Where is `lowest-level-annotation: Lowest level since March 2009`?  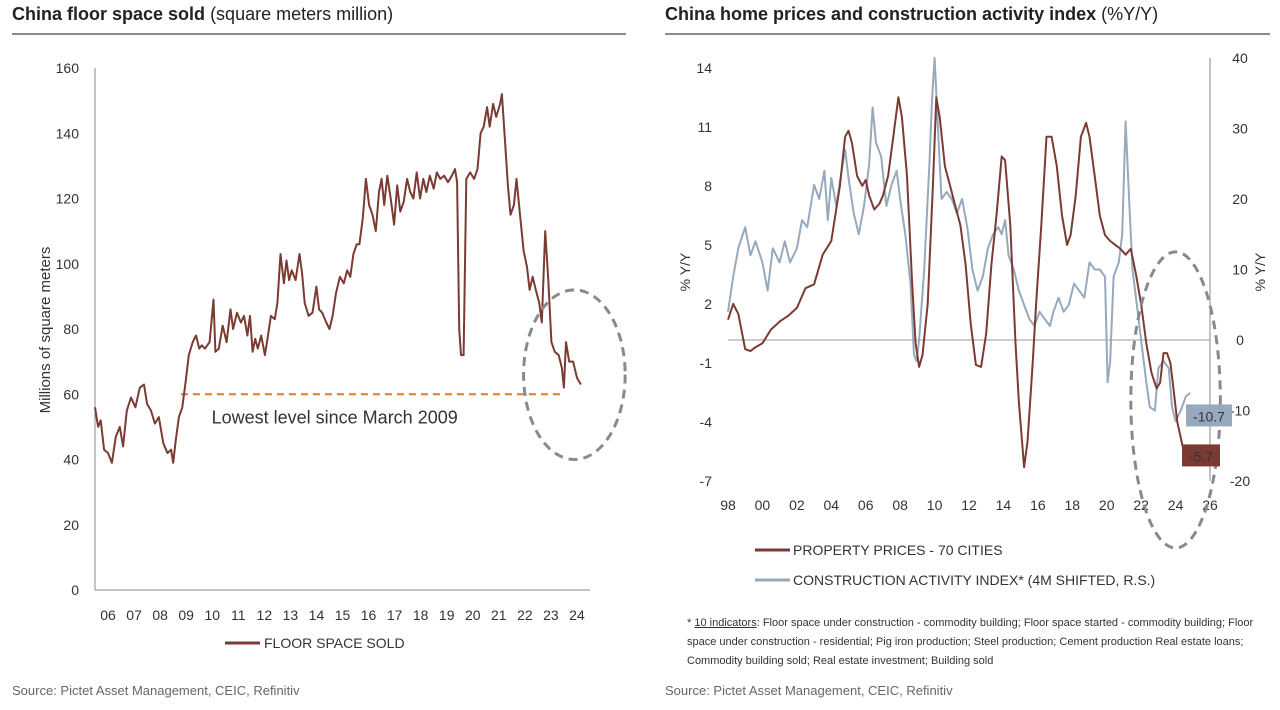 lowest-level-annotation: Lowest level since March 2009 is located at coordinates (335, 418).